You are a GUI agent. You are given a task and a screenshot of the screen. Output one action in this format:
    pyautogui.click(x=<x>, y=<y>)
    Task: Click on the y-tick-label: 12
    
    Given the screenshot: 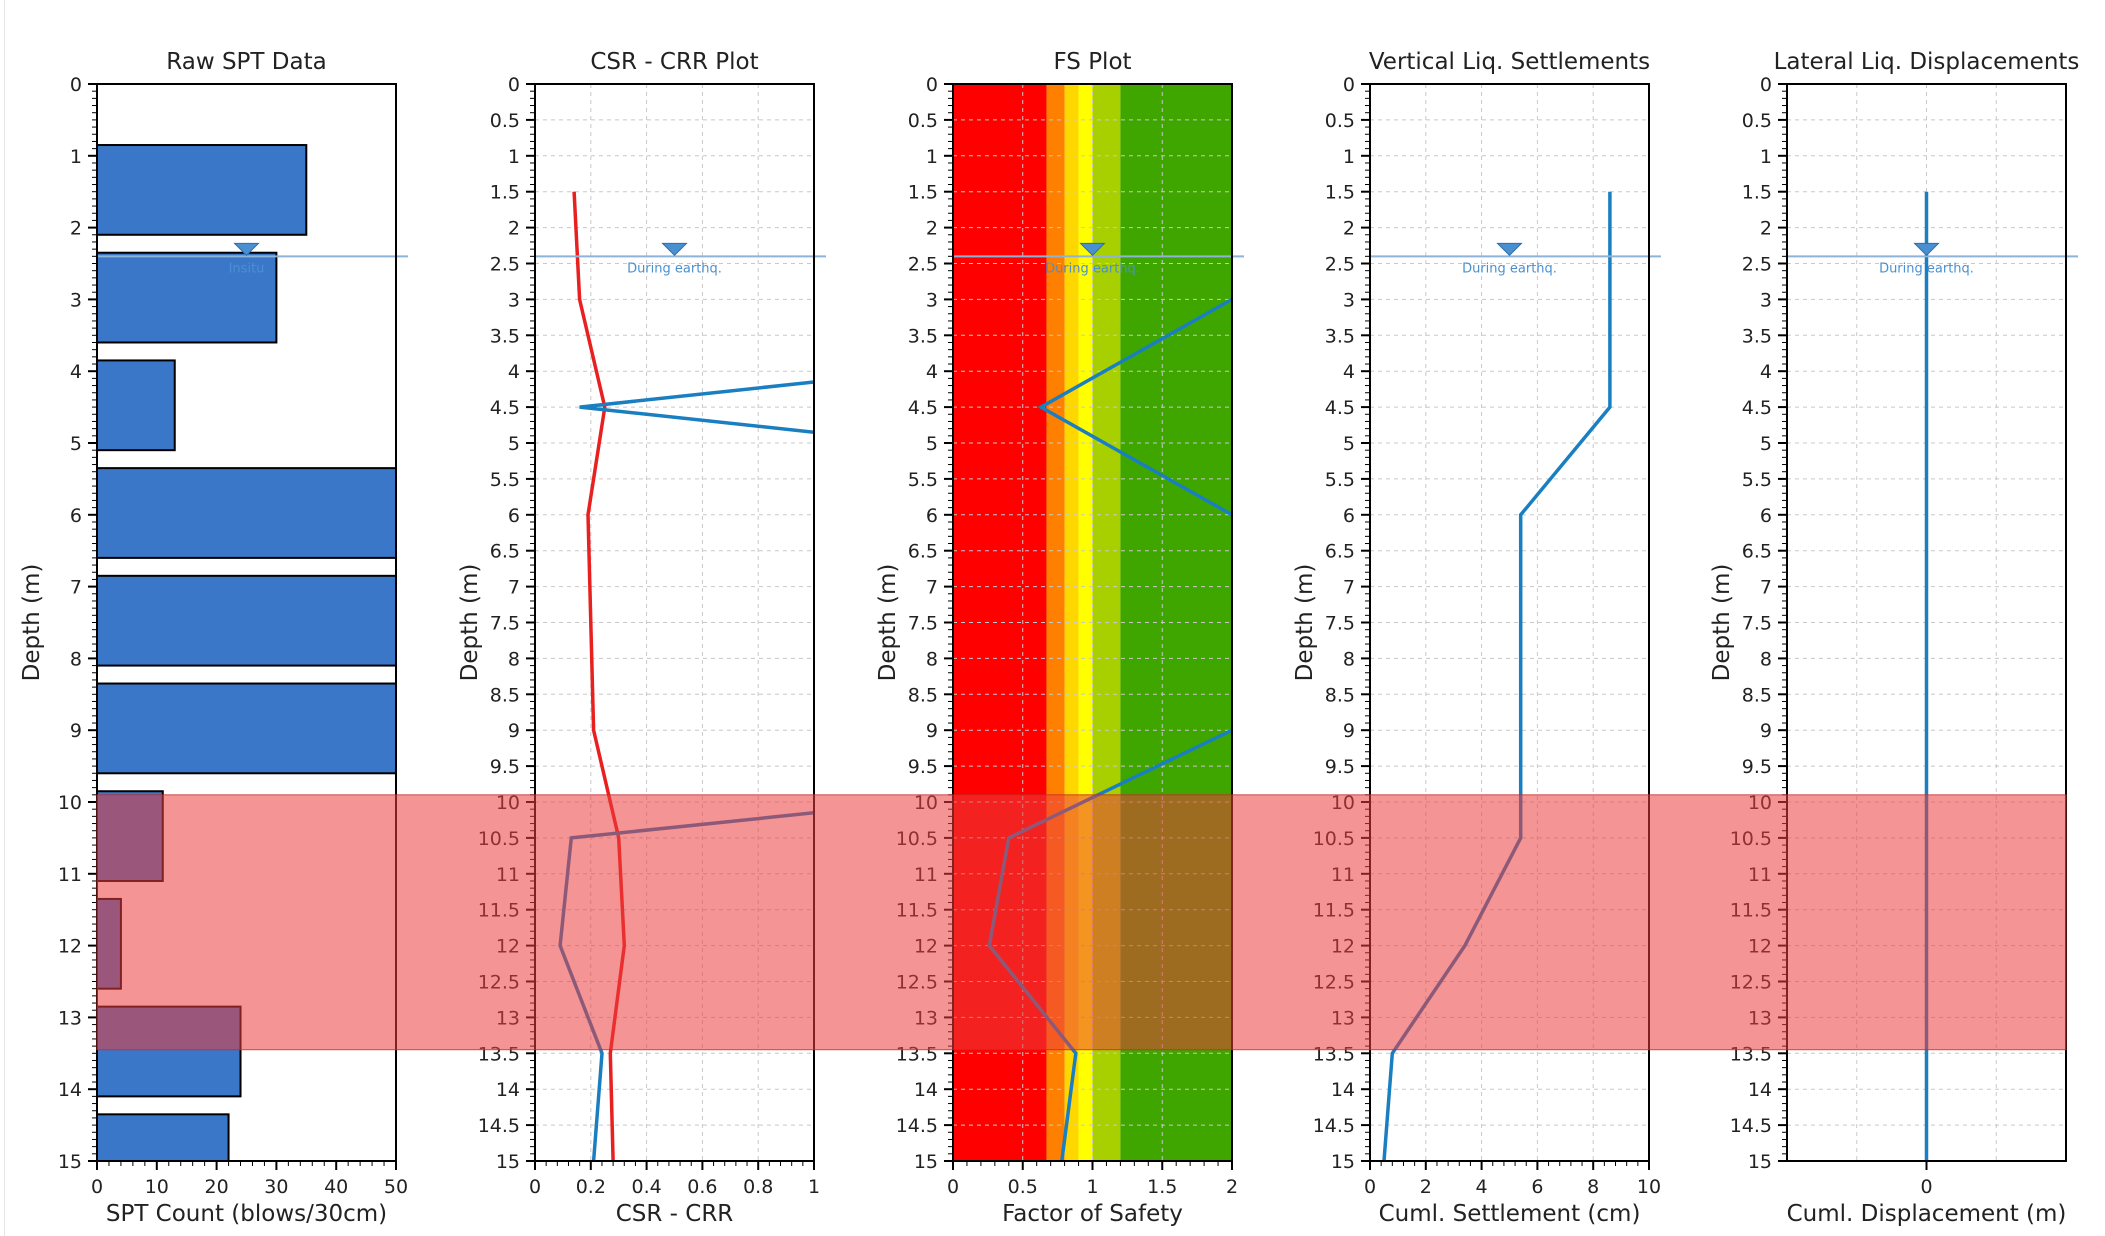 What is the action you would take?
    pyautogui.click(x=70, y=947)
    